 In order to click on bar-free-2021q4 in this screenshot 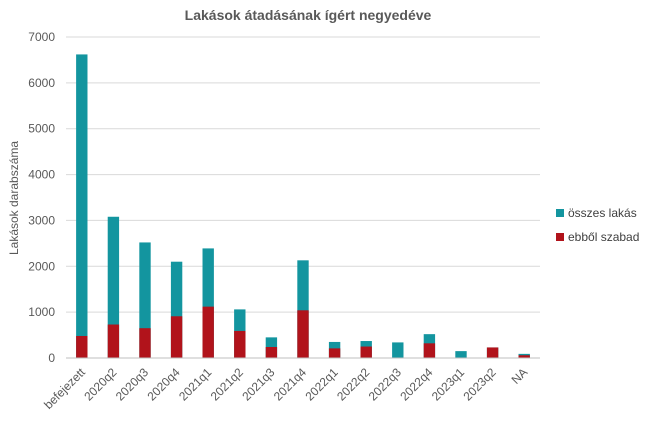, I will do `click(303, 334)`.